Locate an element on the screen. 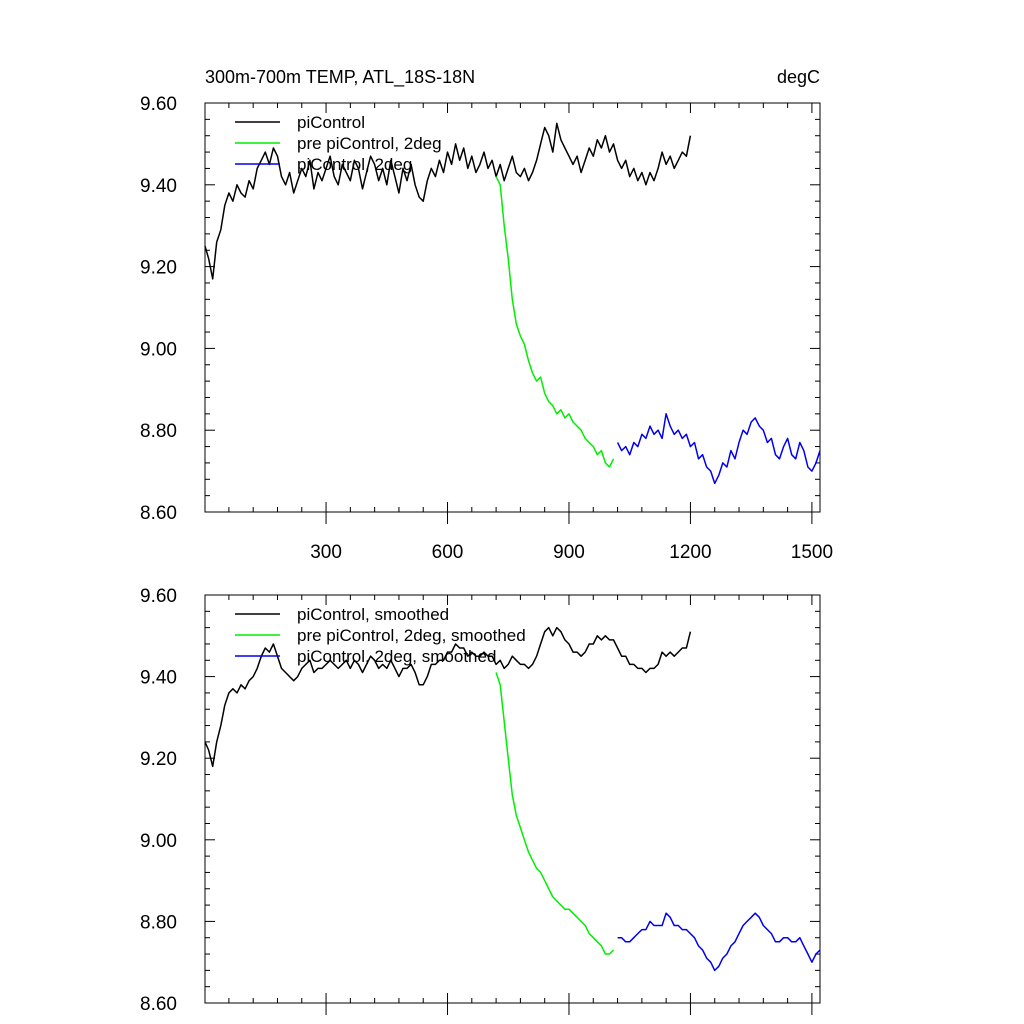  x-tick-label: 1500 is located at coordinates (812, 552).